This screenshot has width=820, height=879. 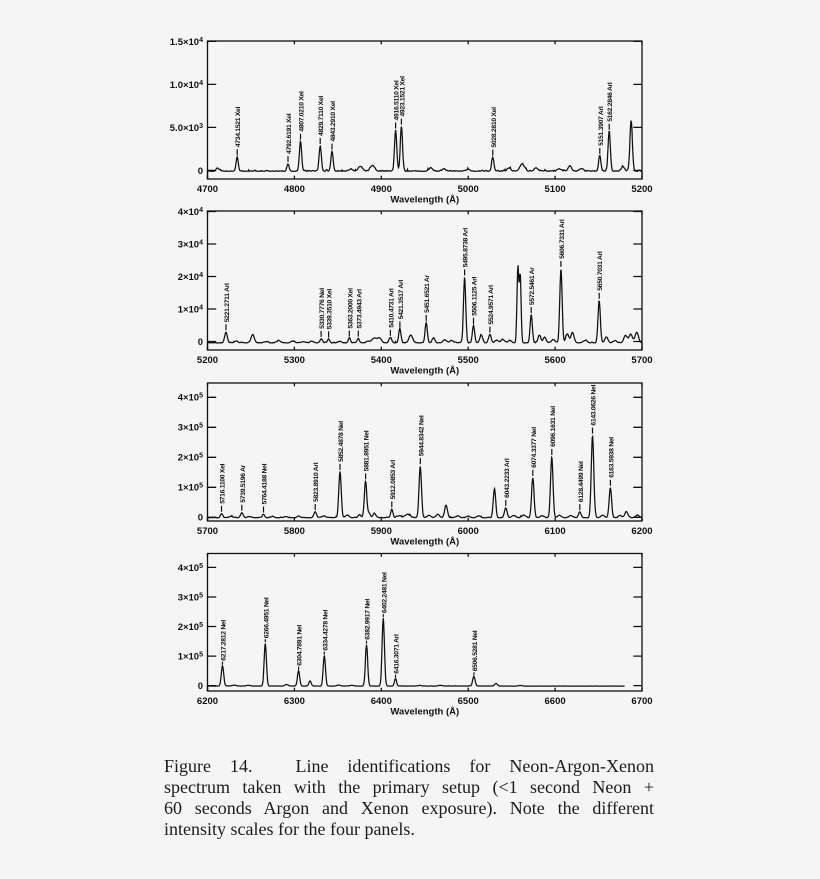 I want to click on svg-text: 6402.2481 NeI, so click(x=384, y=592).